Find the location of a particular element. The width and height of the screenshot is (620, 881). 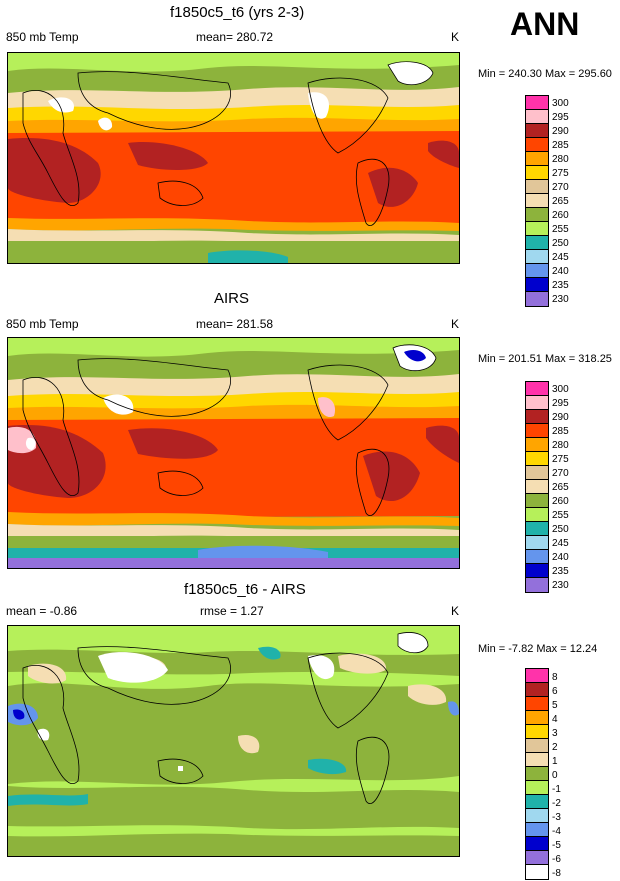

legend-tick: 5 is located at coordinates (555, 705).